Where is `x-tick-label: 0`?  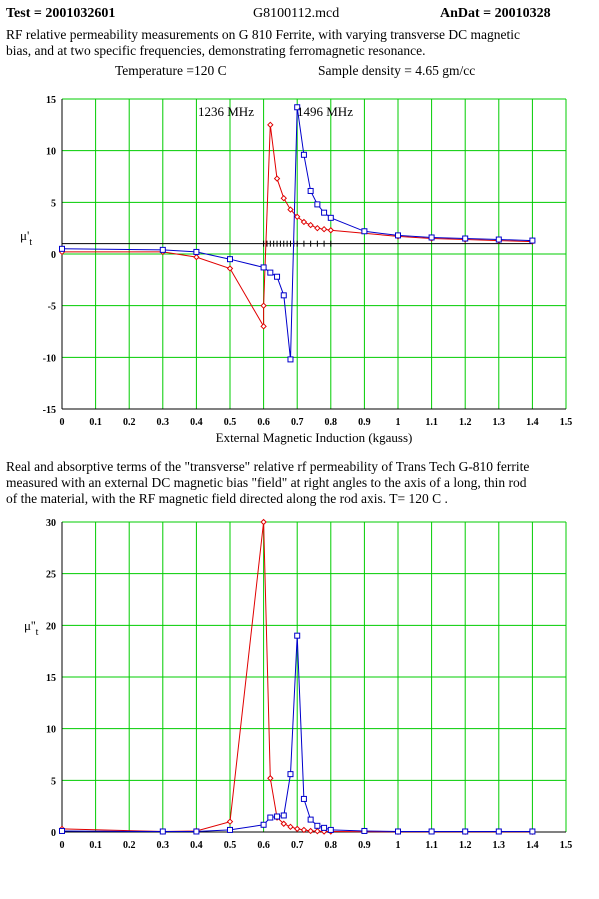
x-tick-label: 0 is located at coordinates (62, 845).